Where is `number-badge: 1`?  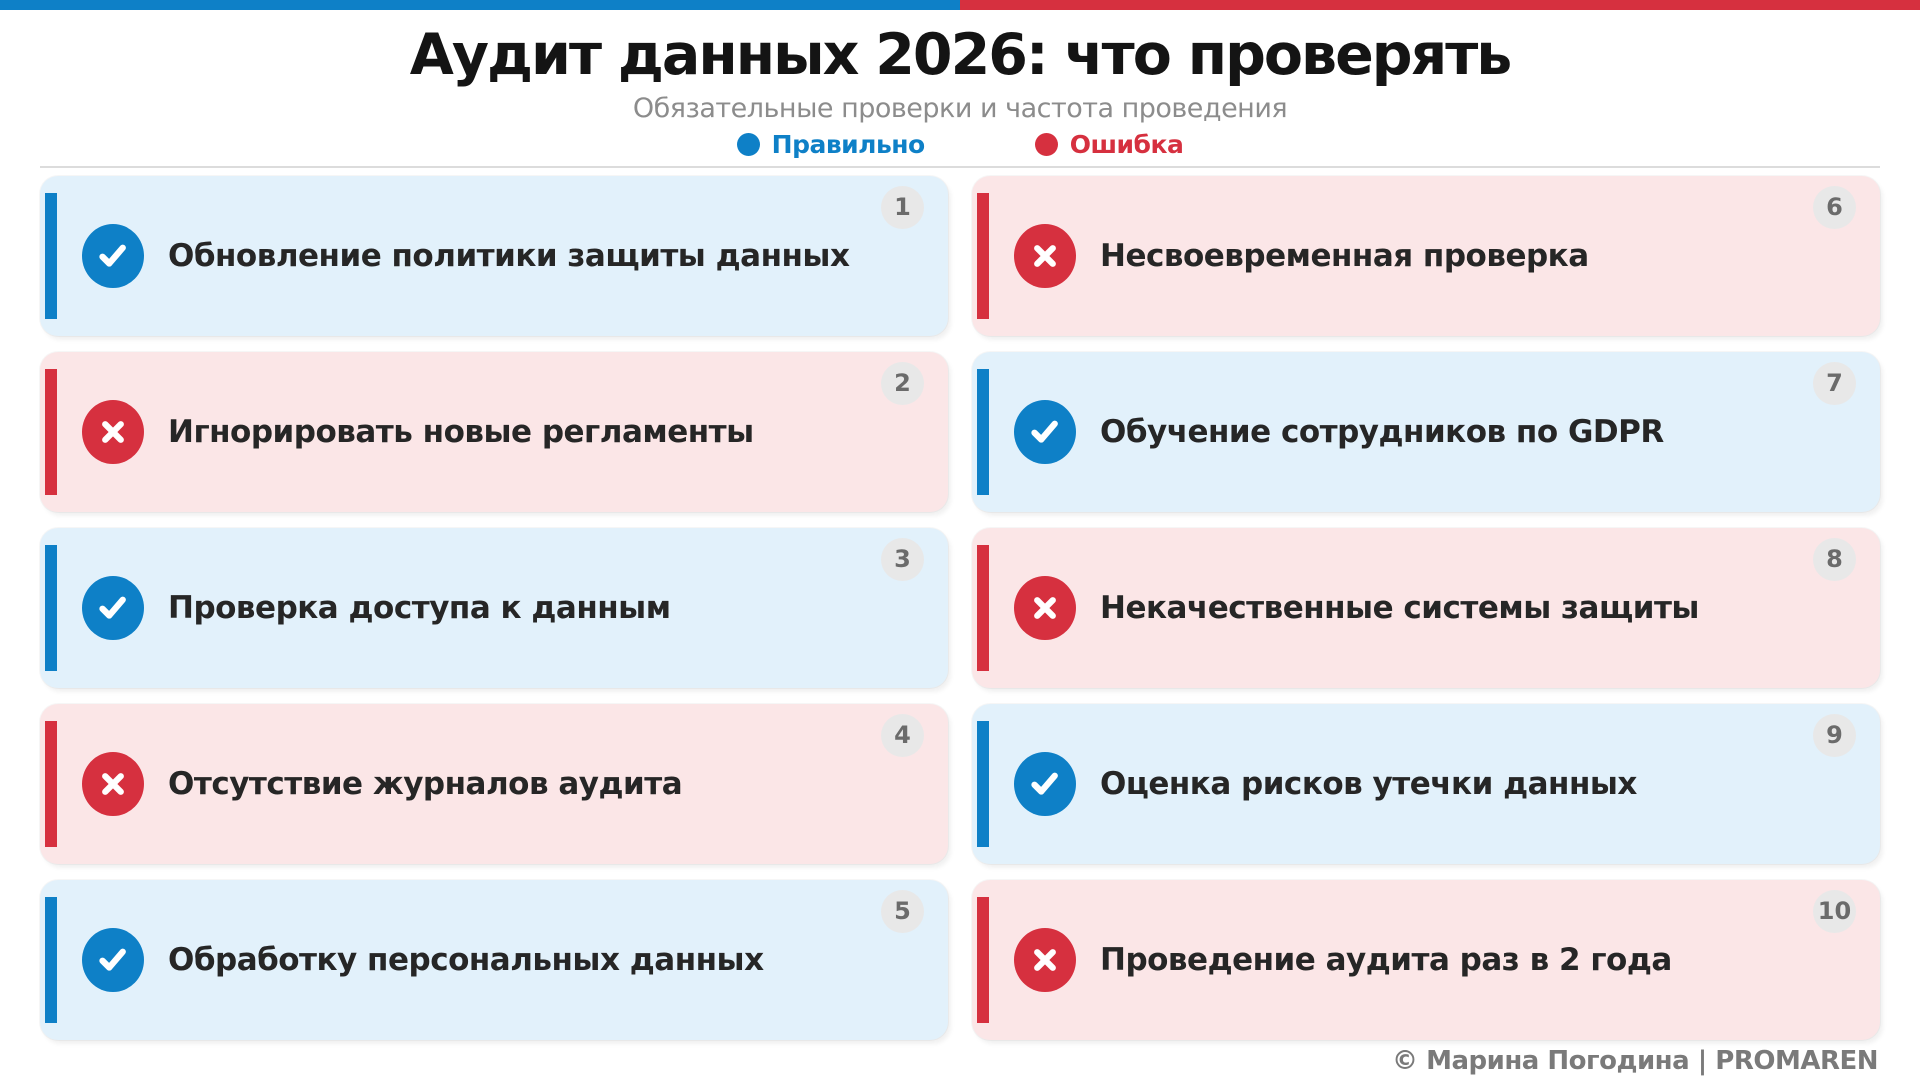 number-badge: 1 is located at coordinates (902, 207).